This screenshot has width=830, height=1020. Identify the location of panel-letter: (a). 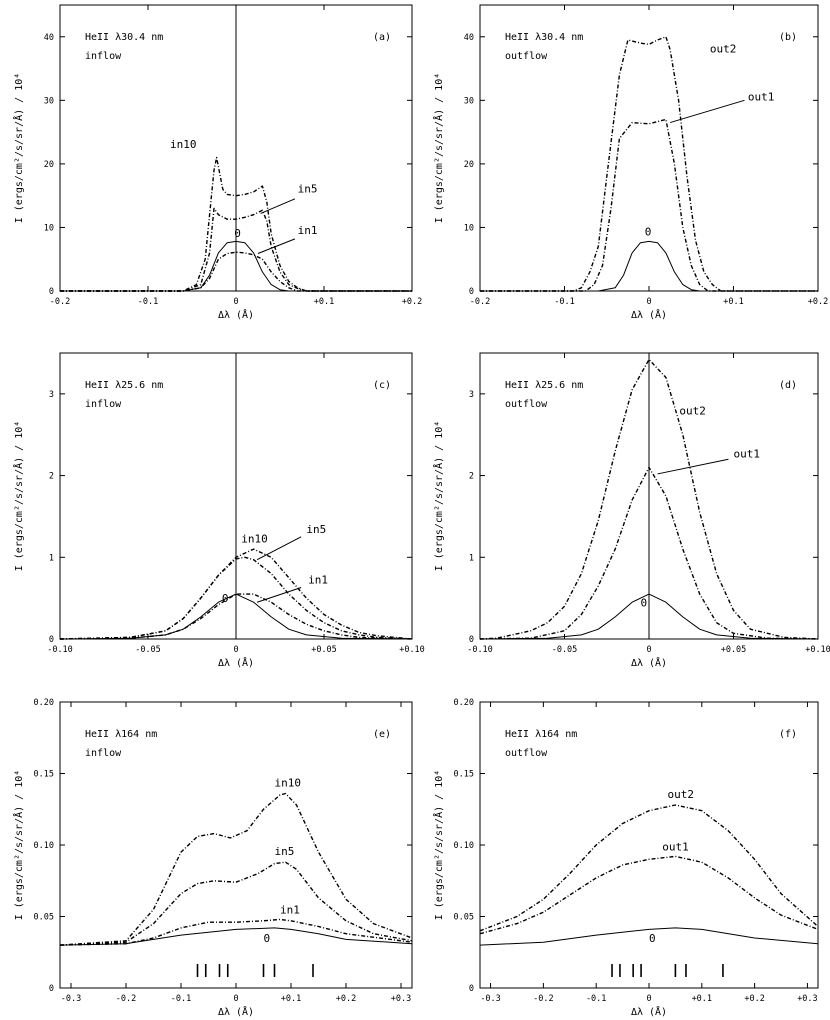
(382, 37).